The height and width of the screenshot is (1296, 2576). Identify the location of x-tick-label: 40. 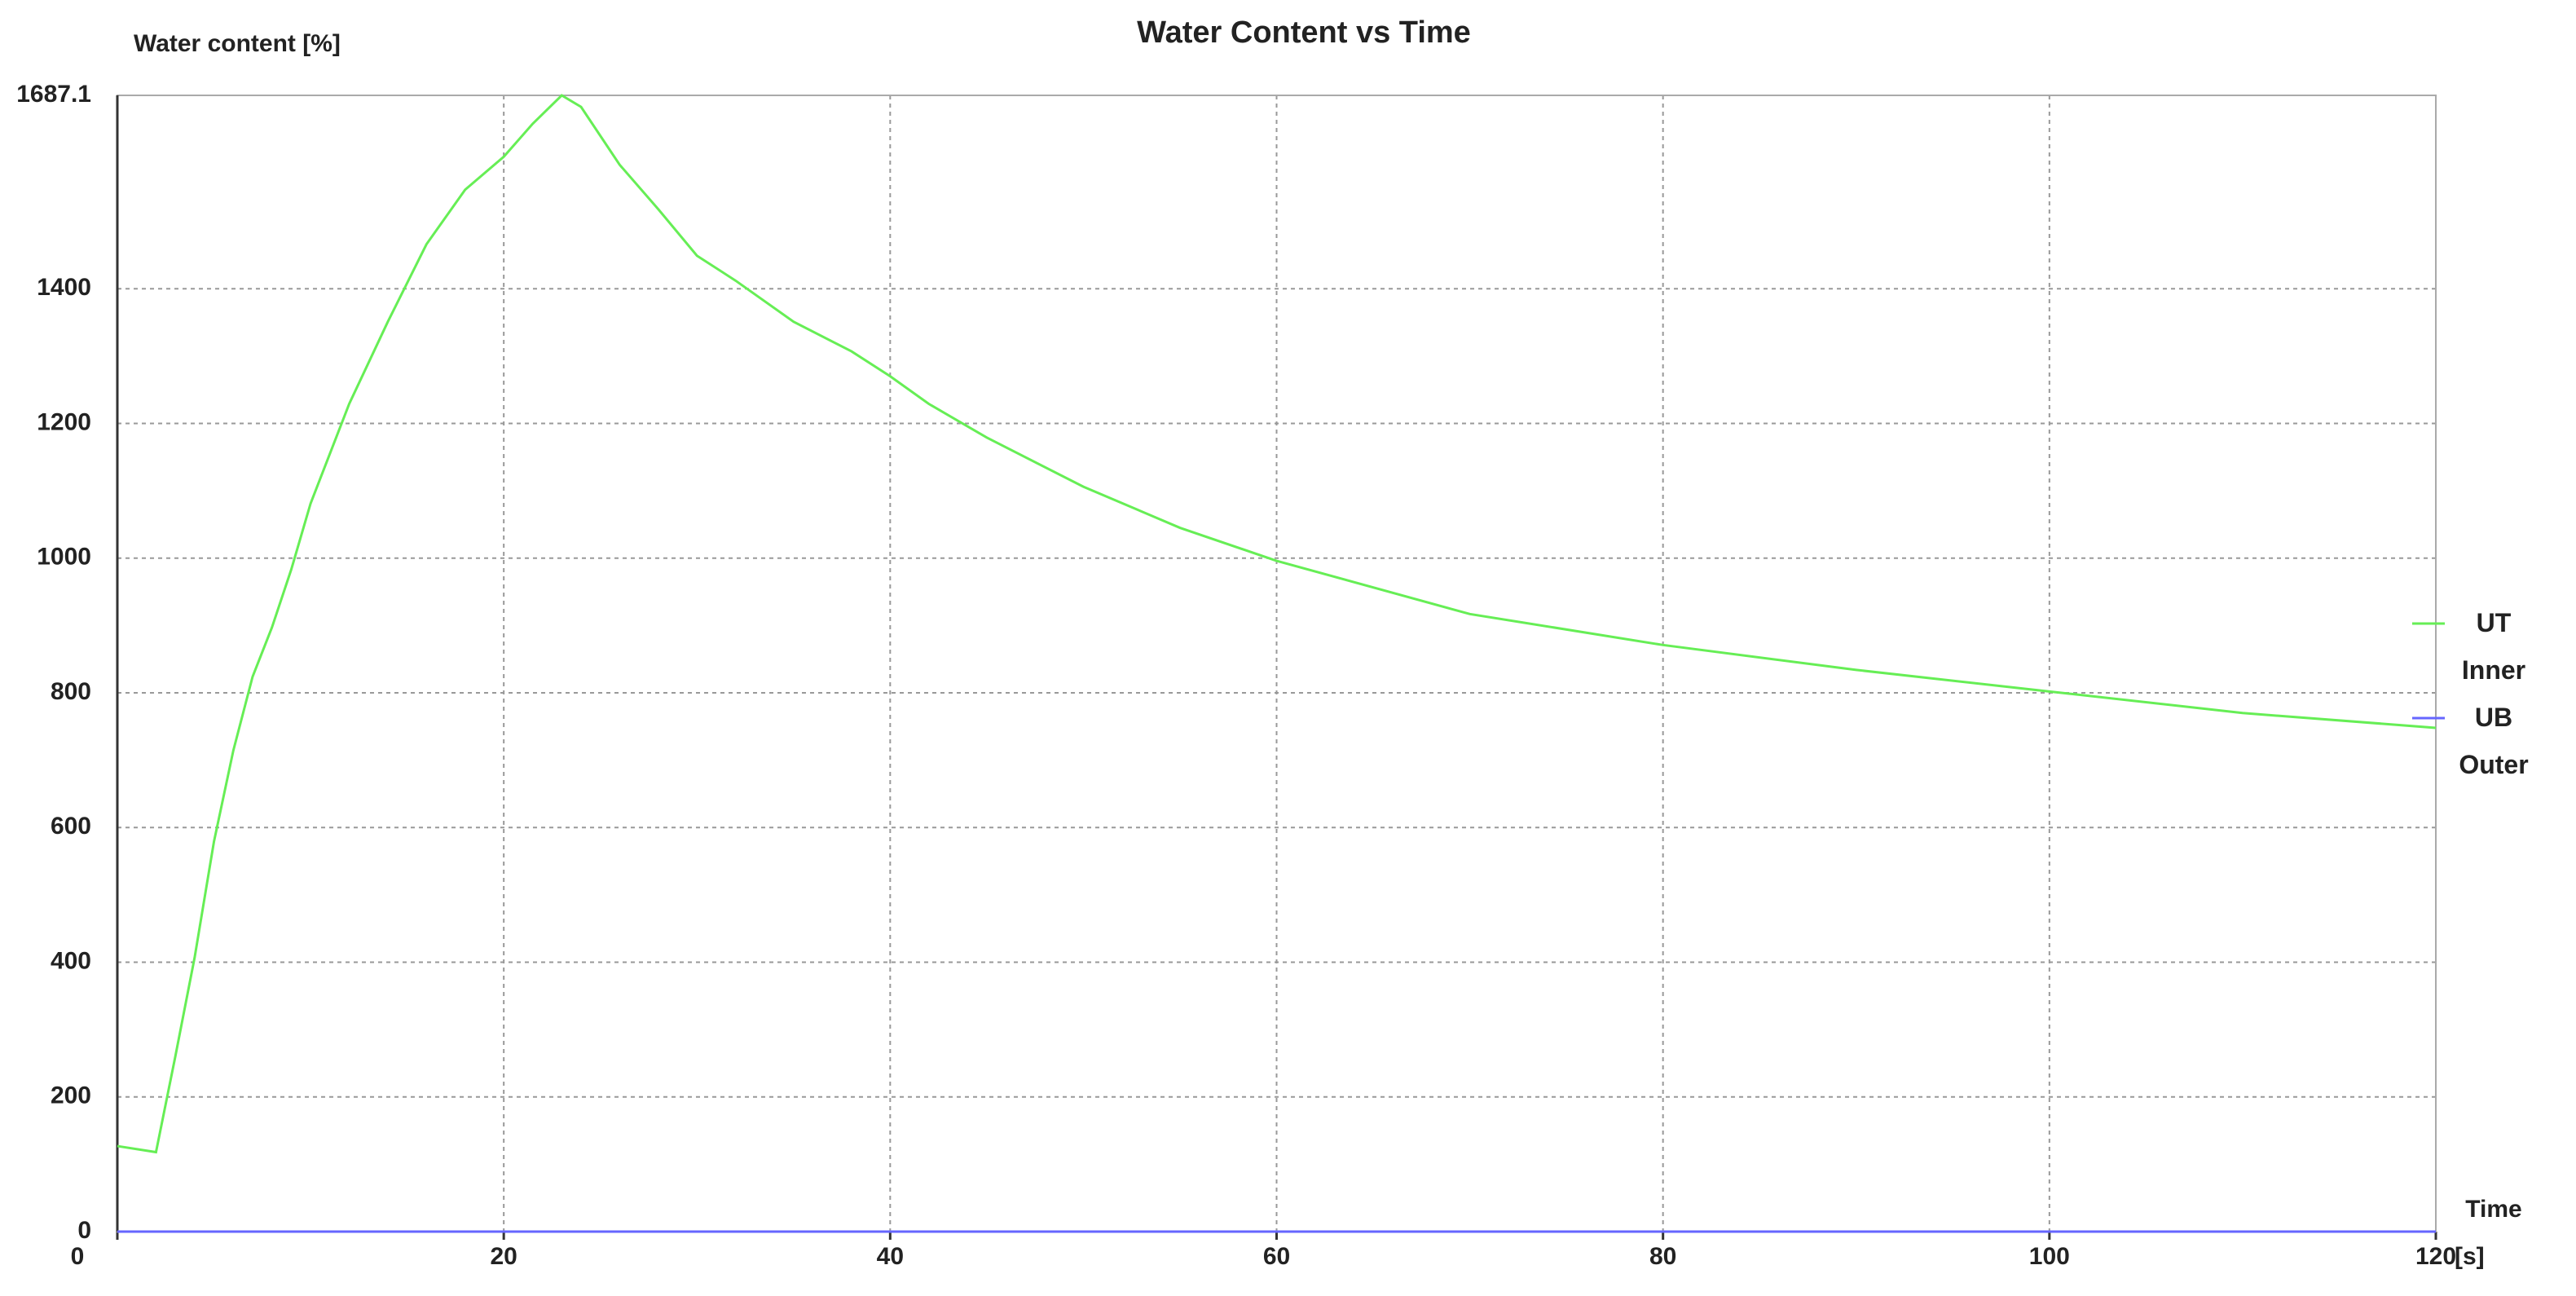
(890, 1257).